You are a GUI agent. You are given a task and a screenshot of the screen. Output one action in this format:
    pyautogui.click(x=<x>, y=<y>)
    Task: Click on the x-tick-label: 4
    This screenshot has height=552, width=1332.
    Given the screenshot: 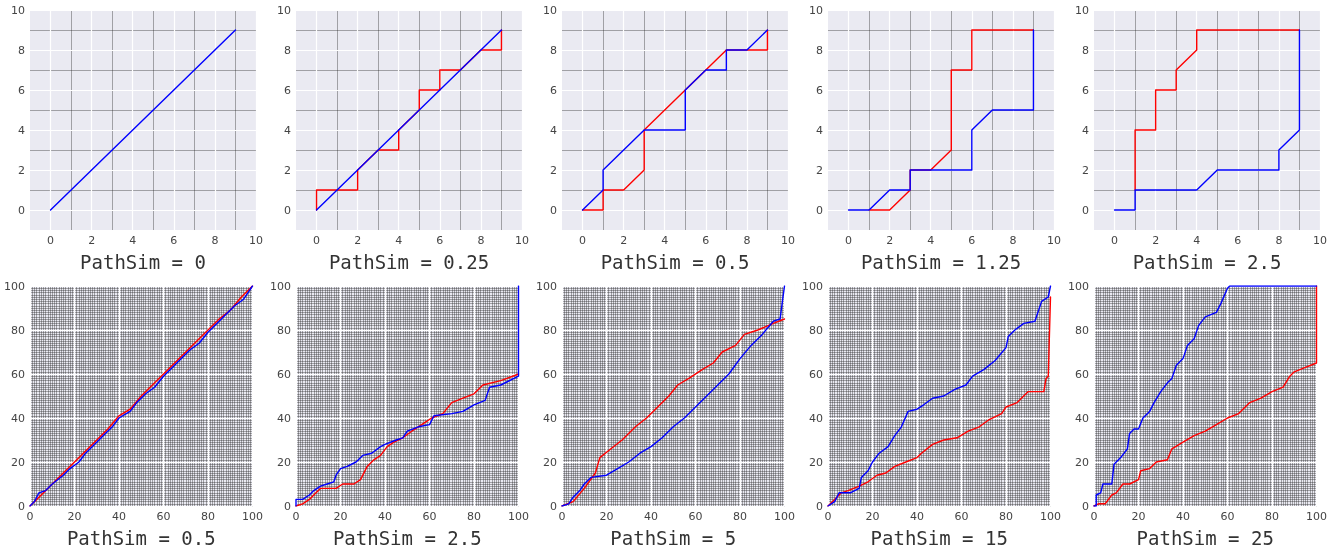 What is the action you would take?
    pyautogui.click(x=1197, y=240)
    